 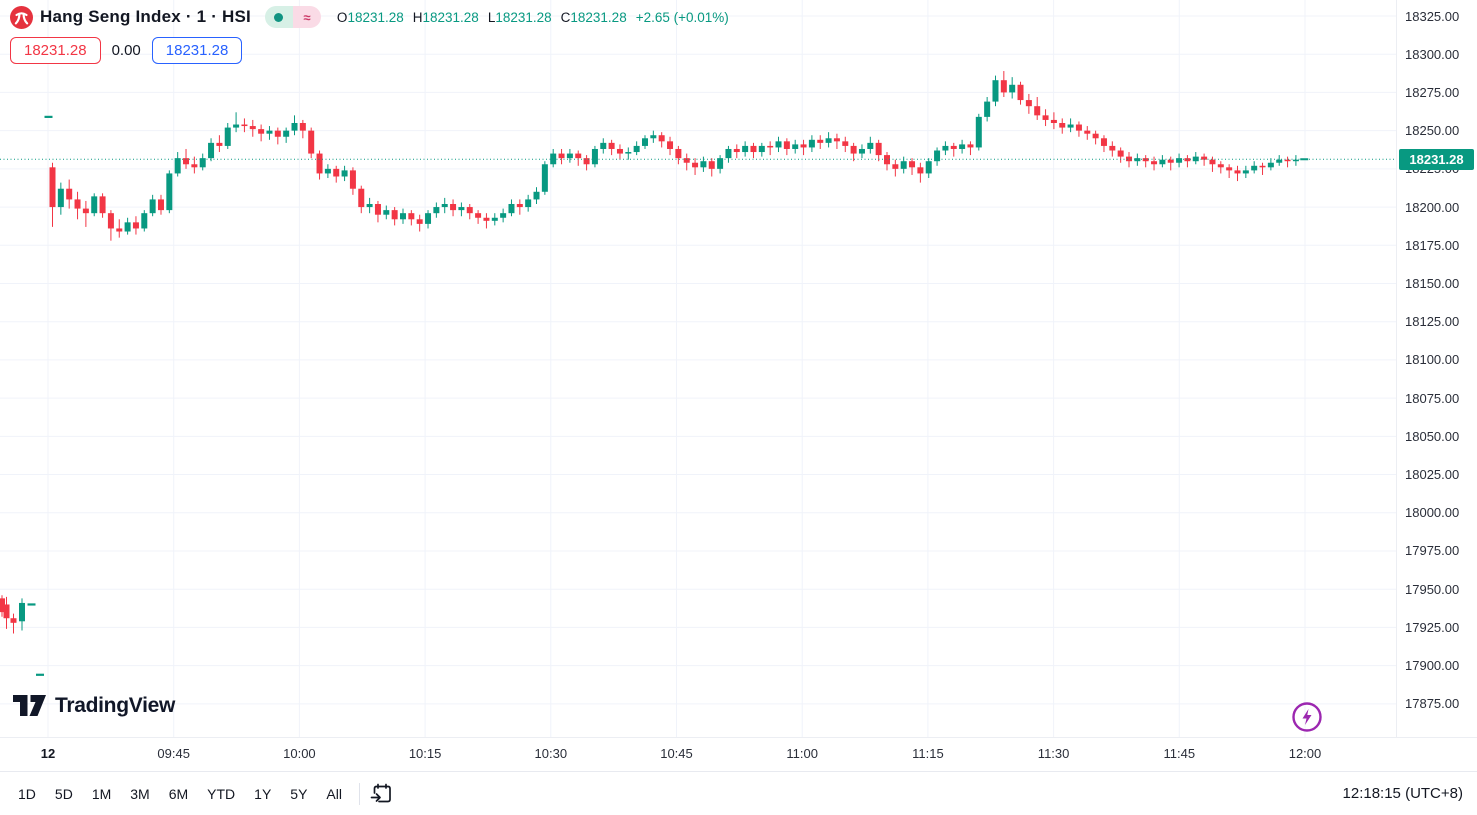 I want to click on price-axis-label: 18250.00, so click(x=1432, y=131).